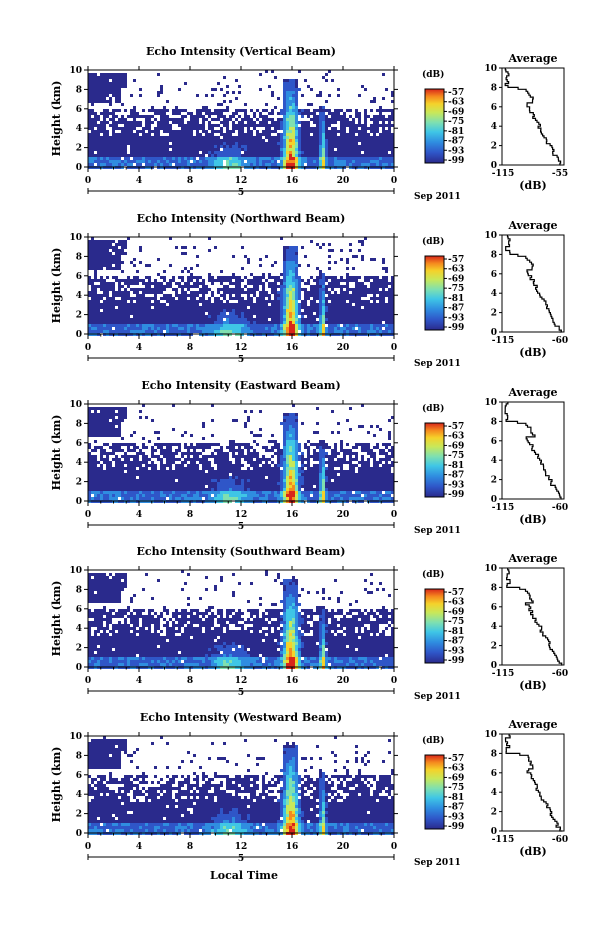 The width and height of the screenshot is (616, 929). I want to click on profile-x-tick-label: -60, so click(560, 341).